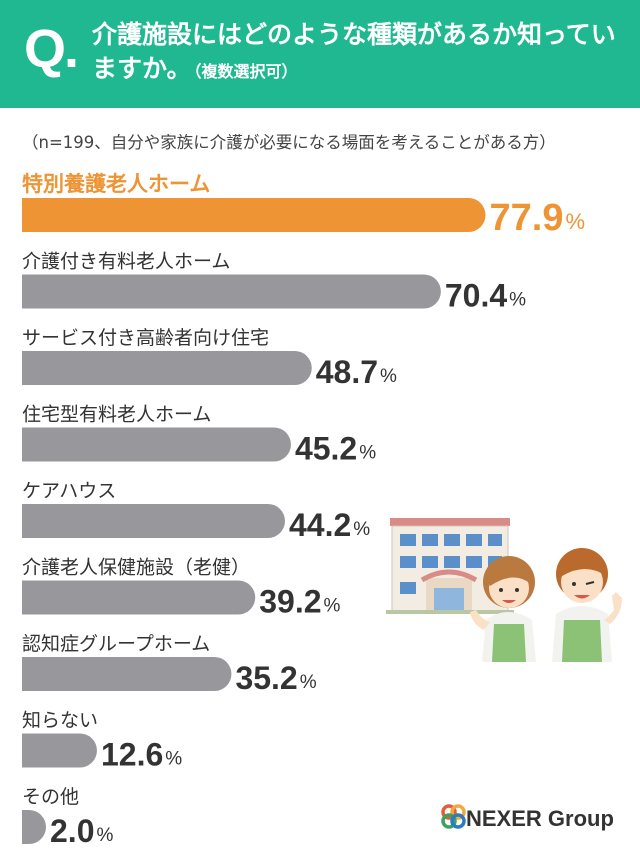  What do you see at coordinates (449, 600) in the screenshot?
I see `entrance-door` at bounding box center [449, 600].